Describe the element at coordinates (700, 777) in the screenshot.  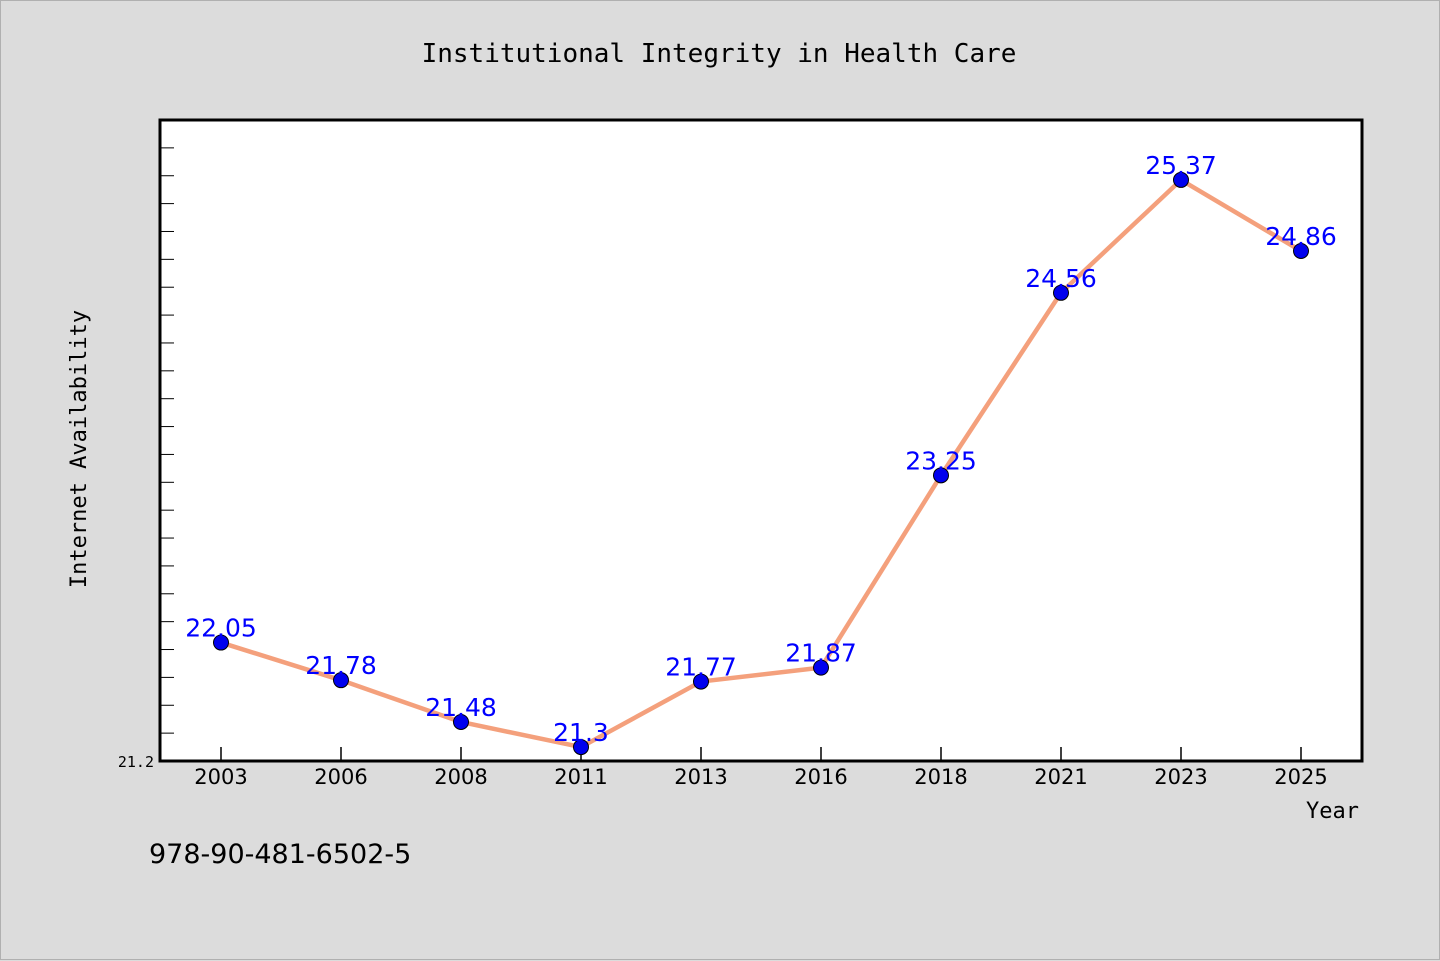
I see `x-tick-label: 2013` at that location.